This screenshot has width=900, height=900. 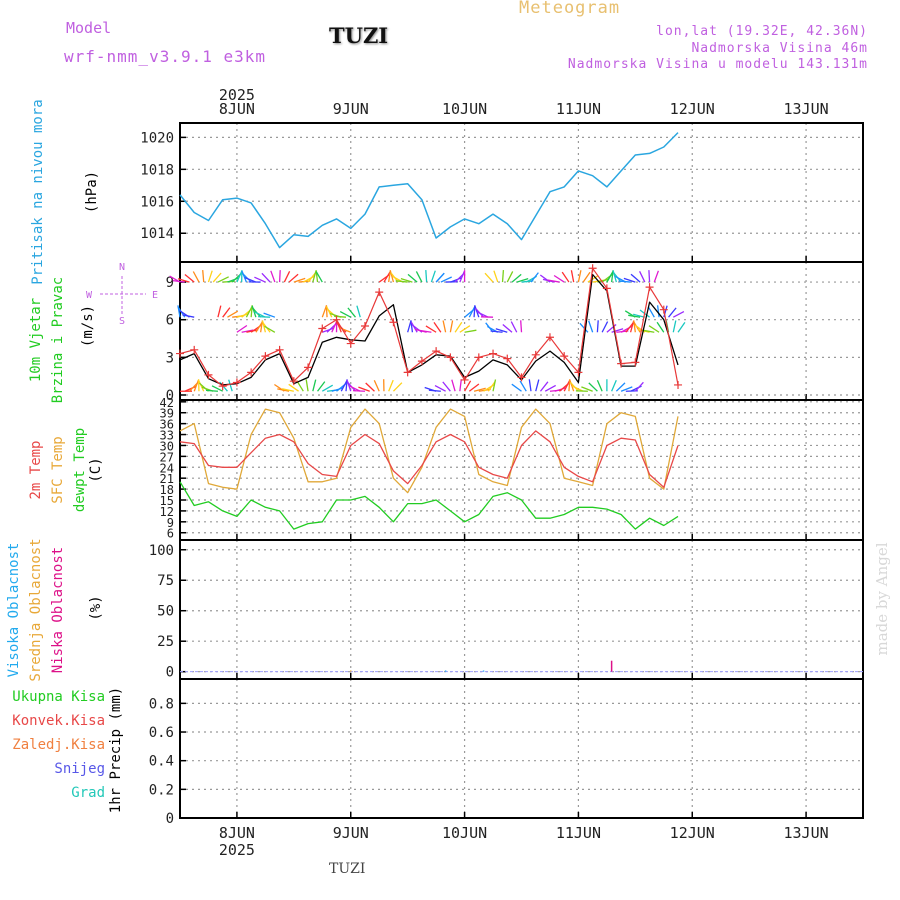 I want to click on ytick-label-precip-0: 0, so click(x=170, y=819).